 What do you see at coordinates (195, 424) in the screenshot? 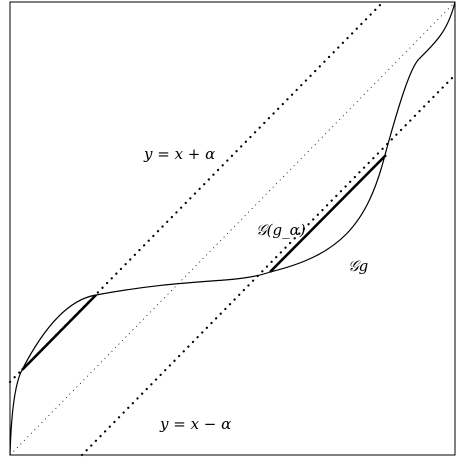
I see `lower-line-label: y = x − α` at bounding box center [195, 424].